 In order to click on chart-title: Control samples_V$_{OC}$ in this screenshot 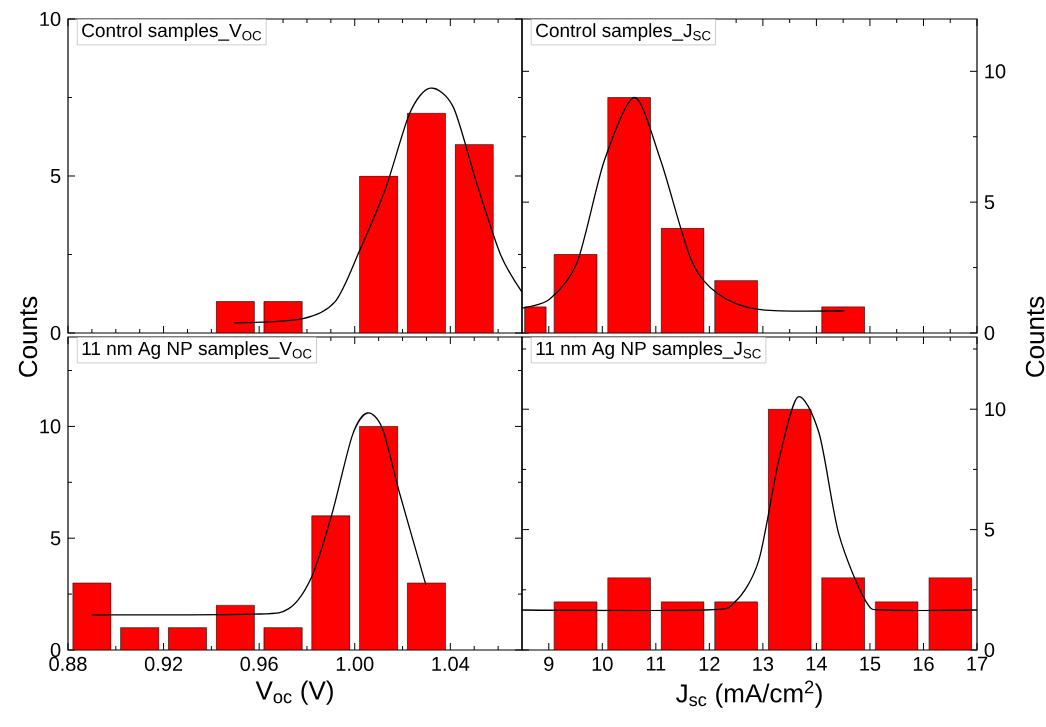, I will do `click(172, 32)`.